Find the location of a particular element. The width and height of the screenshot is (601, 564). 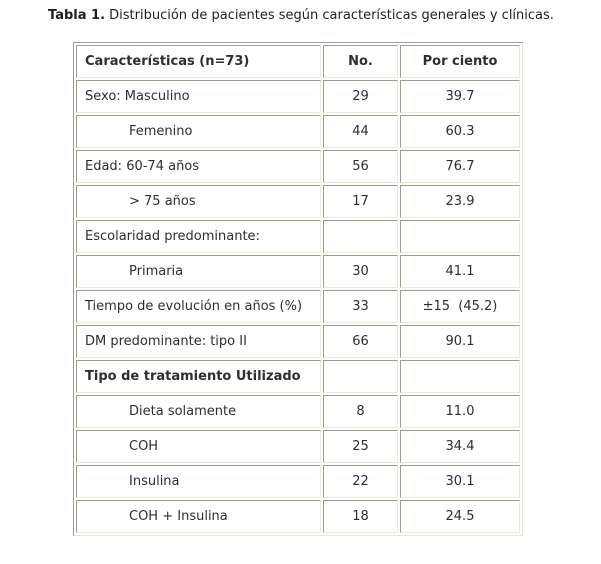

table-caption-label: Tabla 1. is located at coordinates (77, 15).